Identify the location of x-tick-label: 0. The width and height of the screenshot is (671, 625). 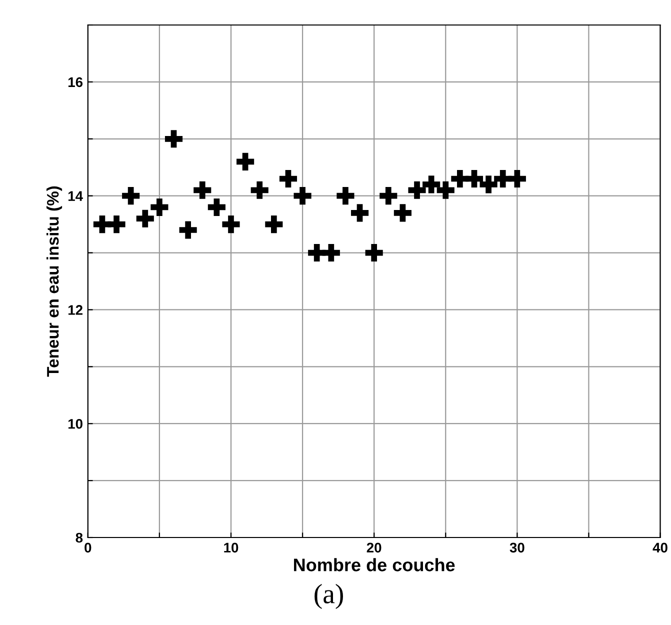
(88, 547).